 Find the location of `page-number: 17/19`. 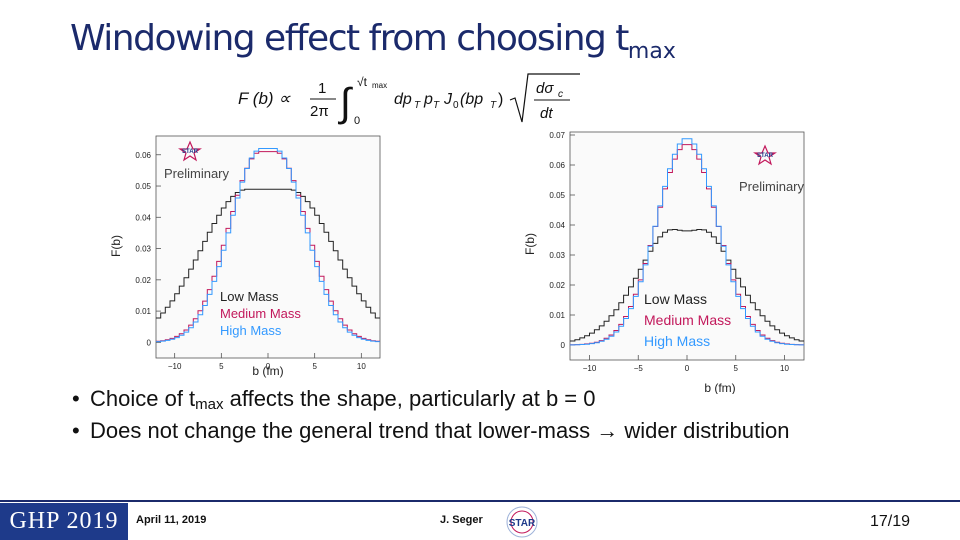

page-number: 17/19 is located at coordinates (890, 521).